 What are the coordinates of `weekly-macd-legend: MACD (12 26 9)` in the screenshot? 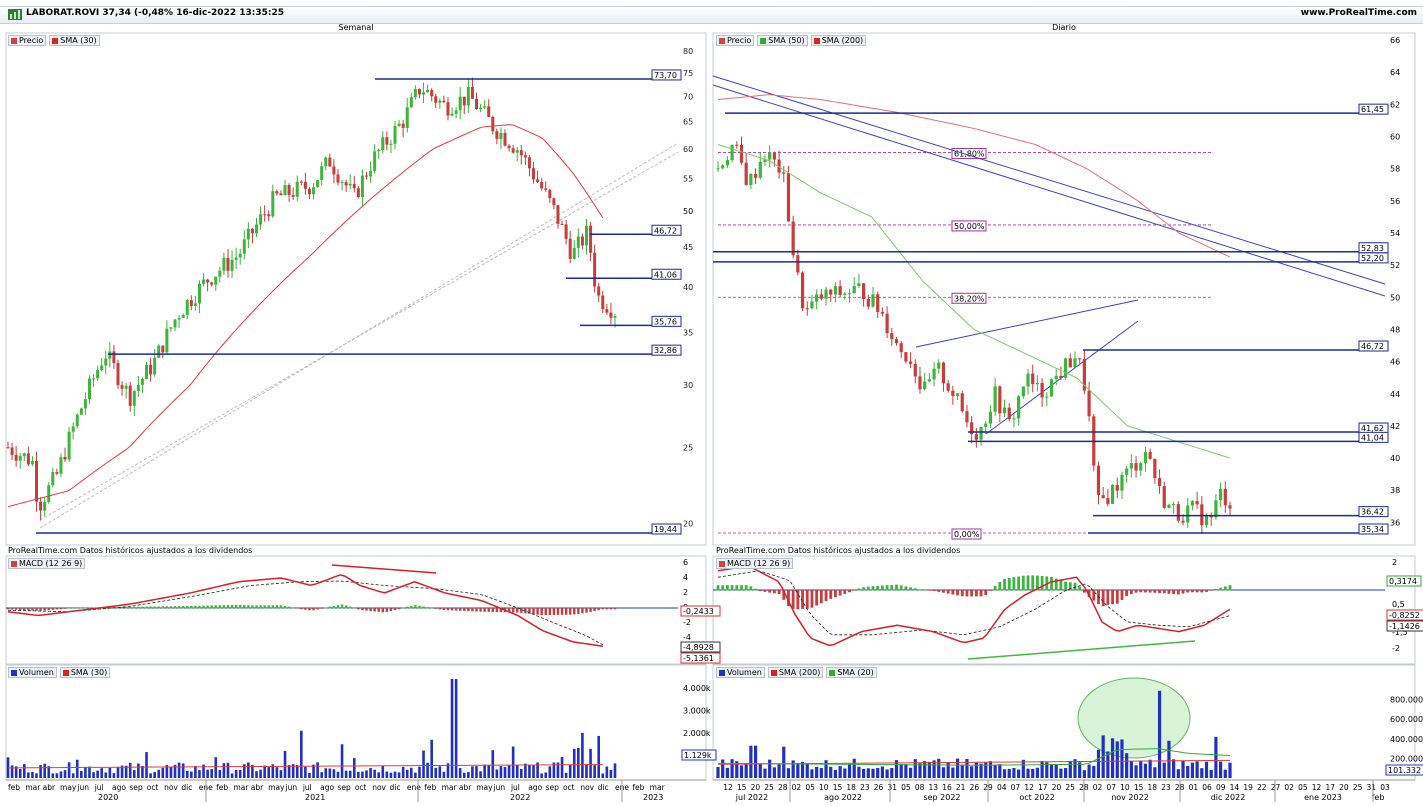 It's located at (47, 563).